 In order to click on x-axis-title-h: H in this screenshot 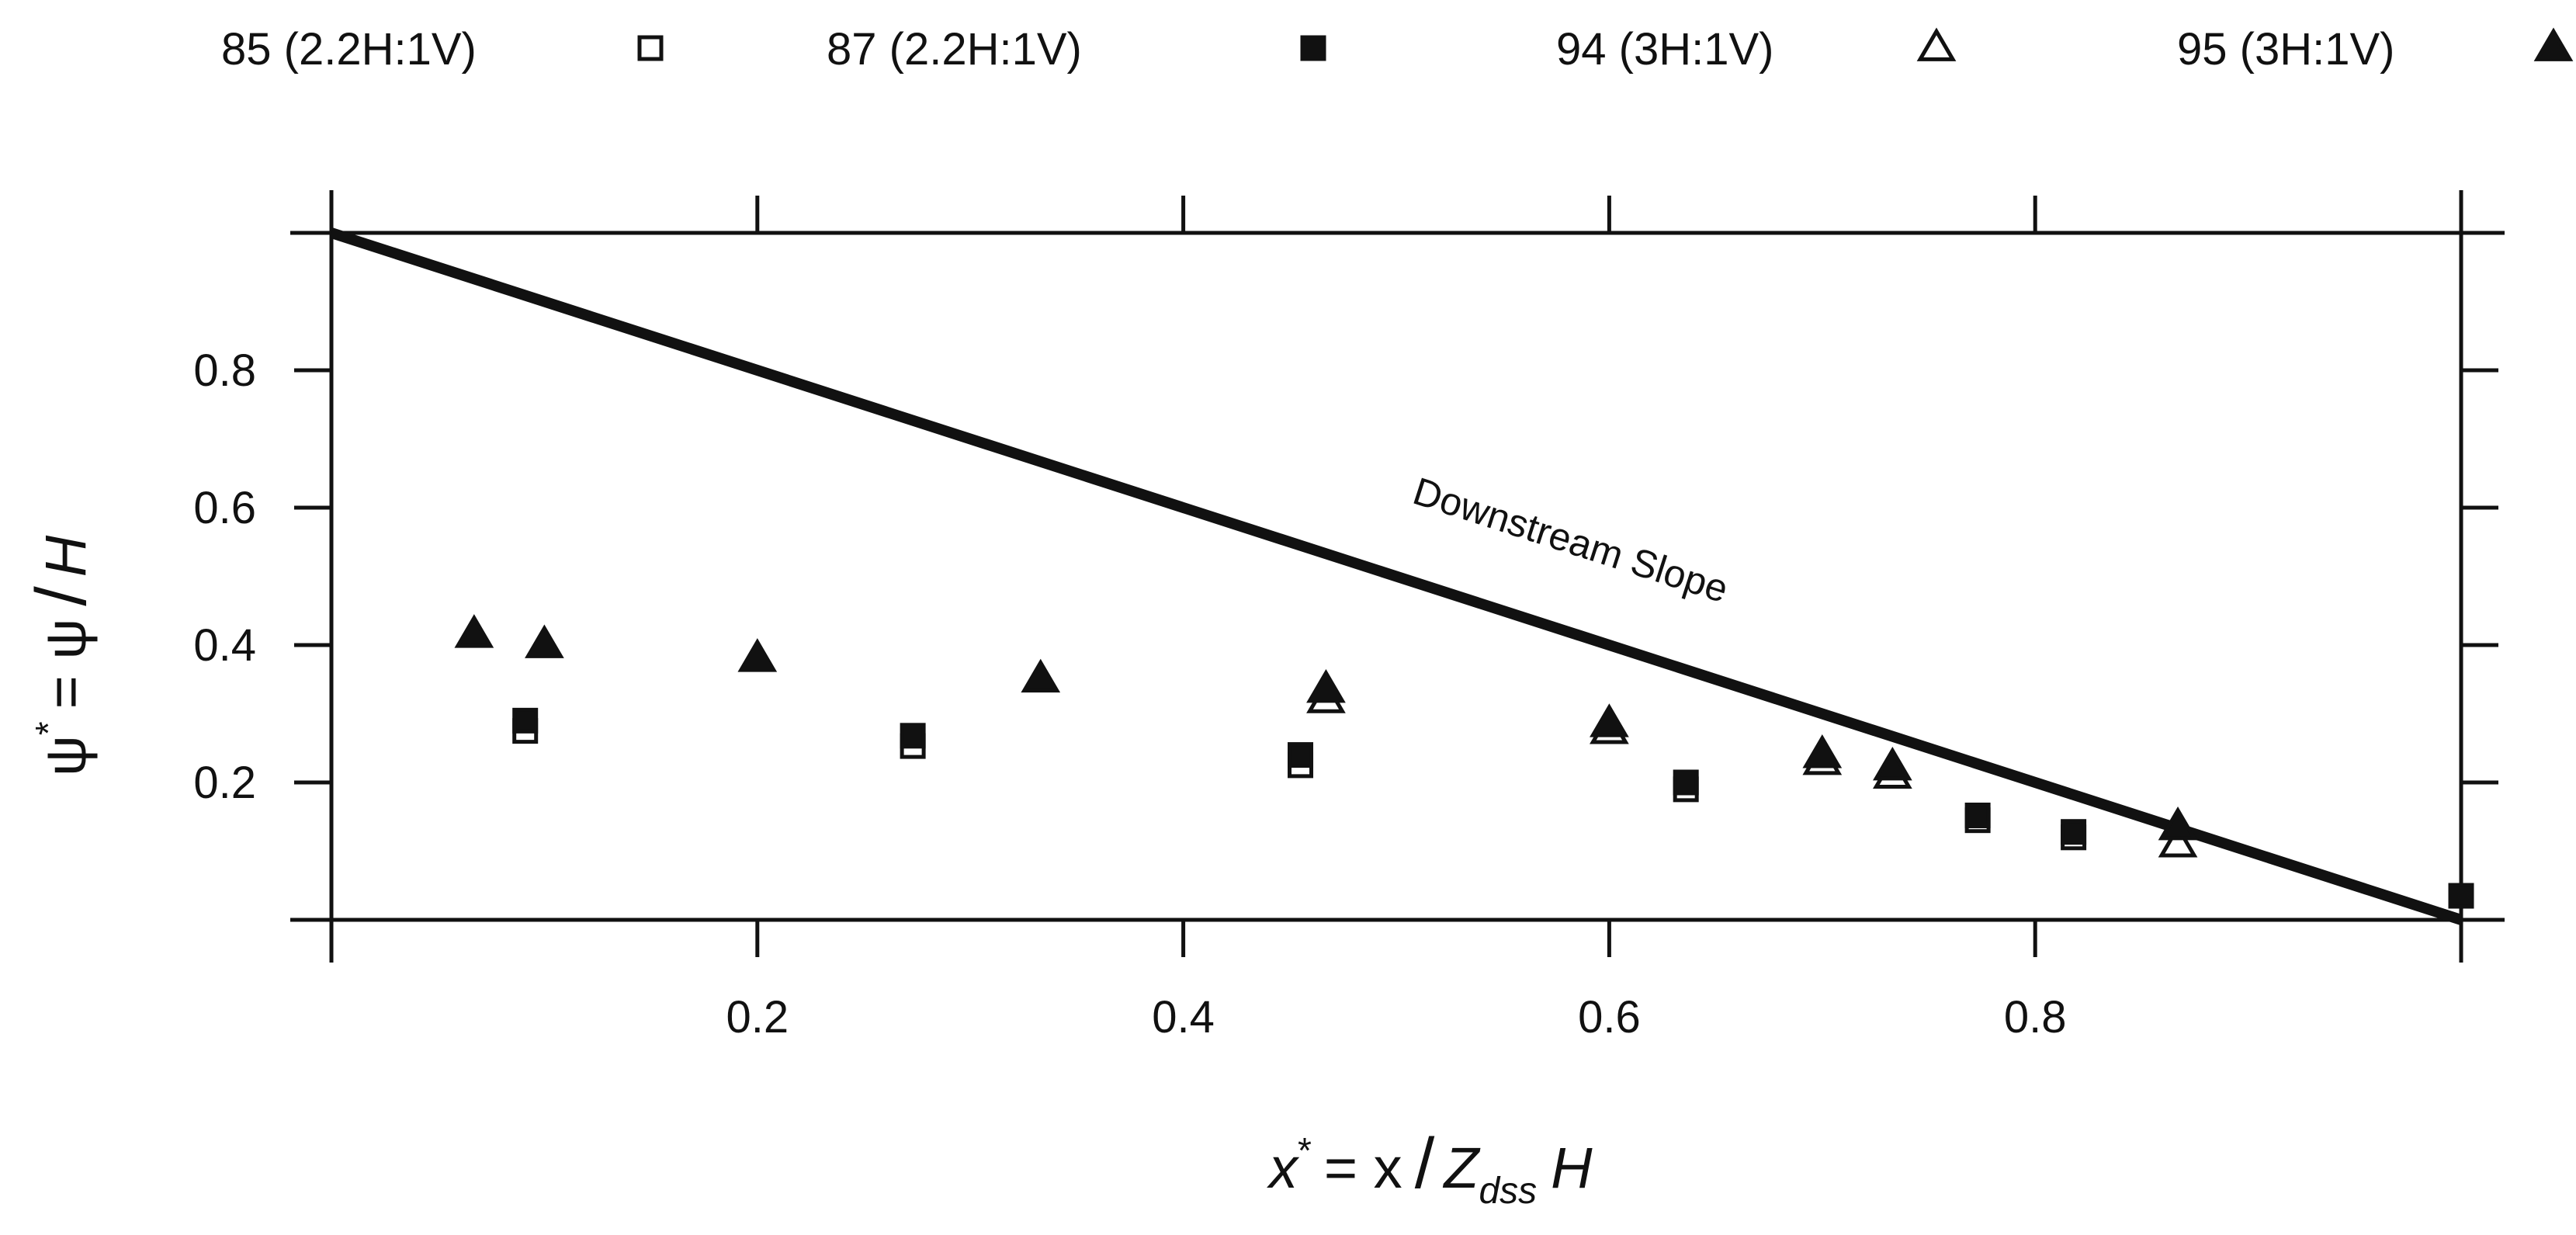, I will do `click(1572, 1168)`.